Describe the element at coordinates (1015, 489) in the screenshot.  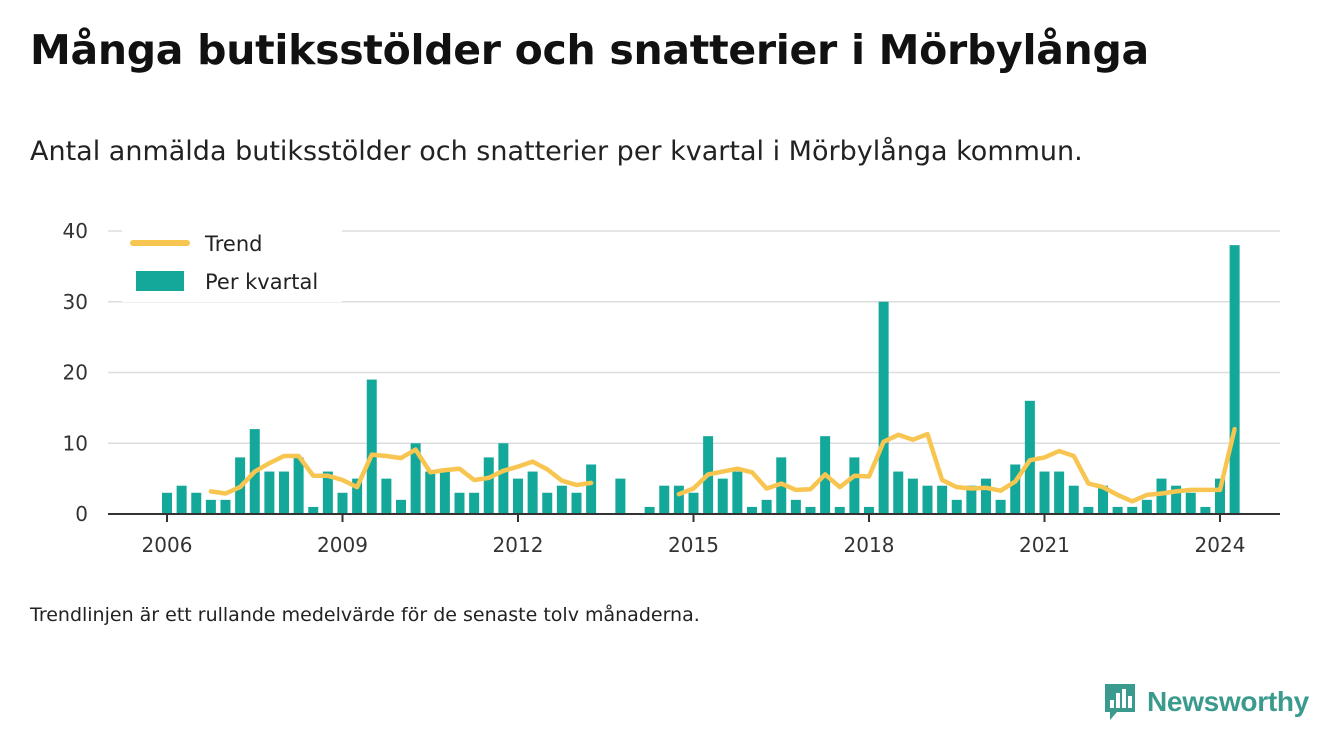
I see `bar-2020-q3` at that location.